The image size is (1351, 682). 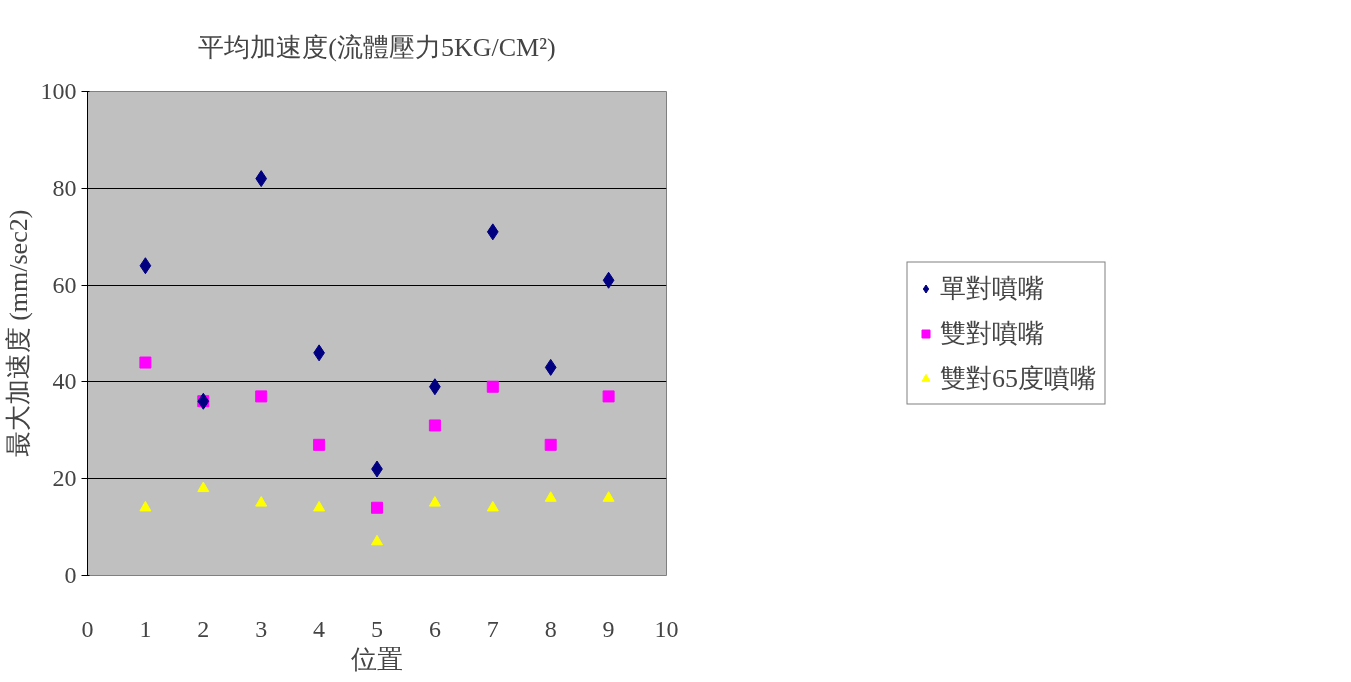 I want to click on x-tick-label: 3, so click(x=261, y=628).